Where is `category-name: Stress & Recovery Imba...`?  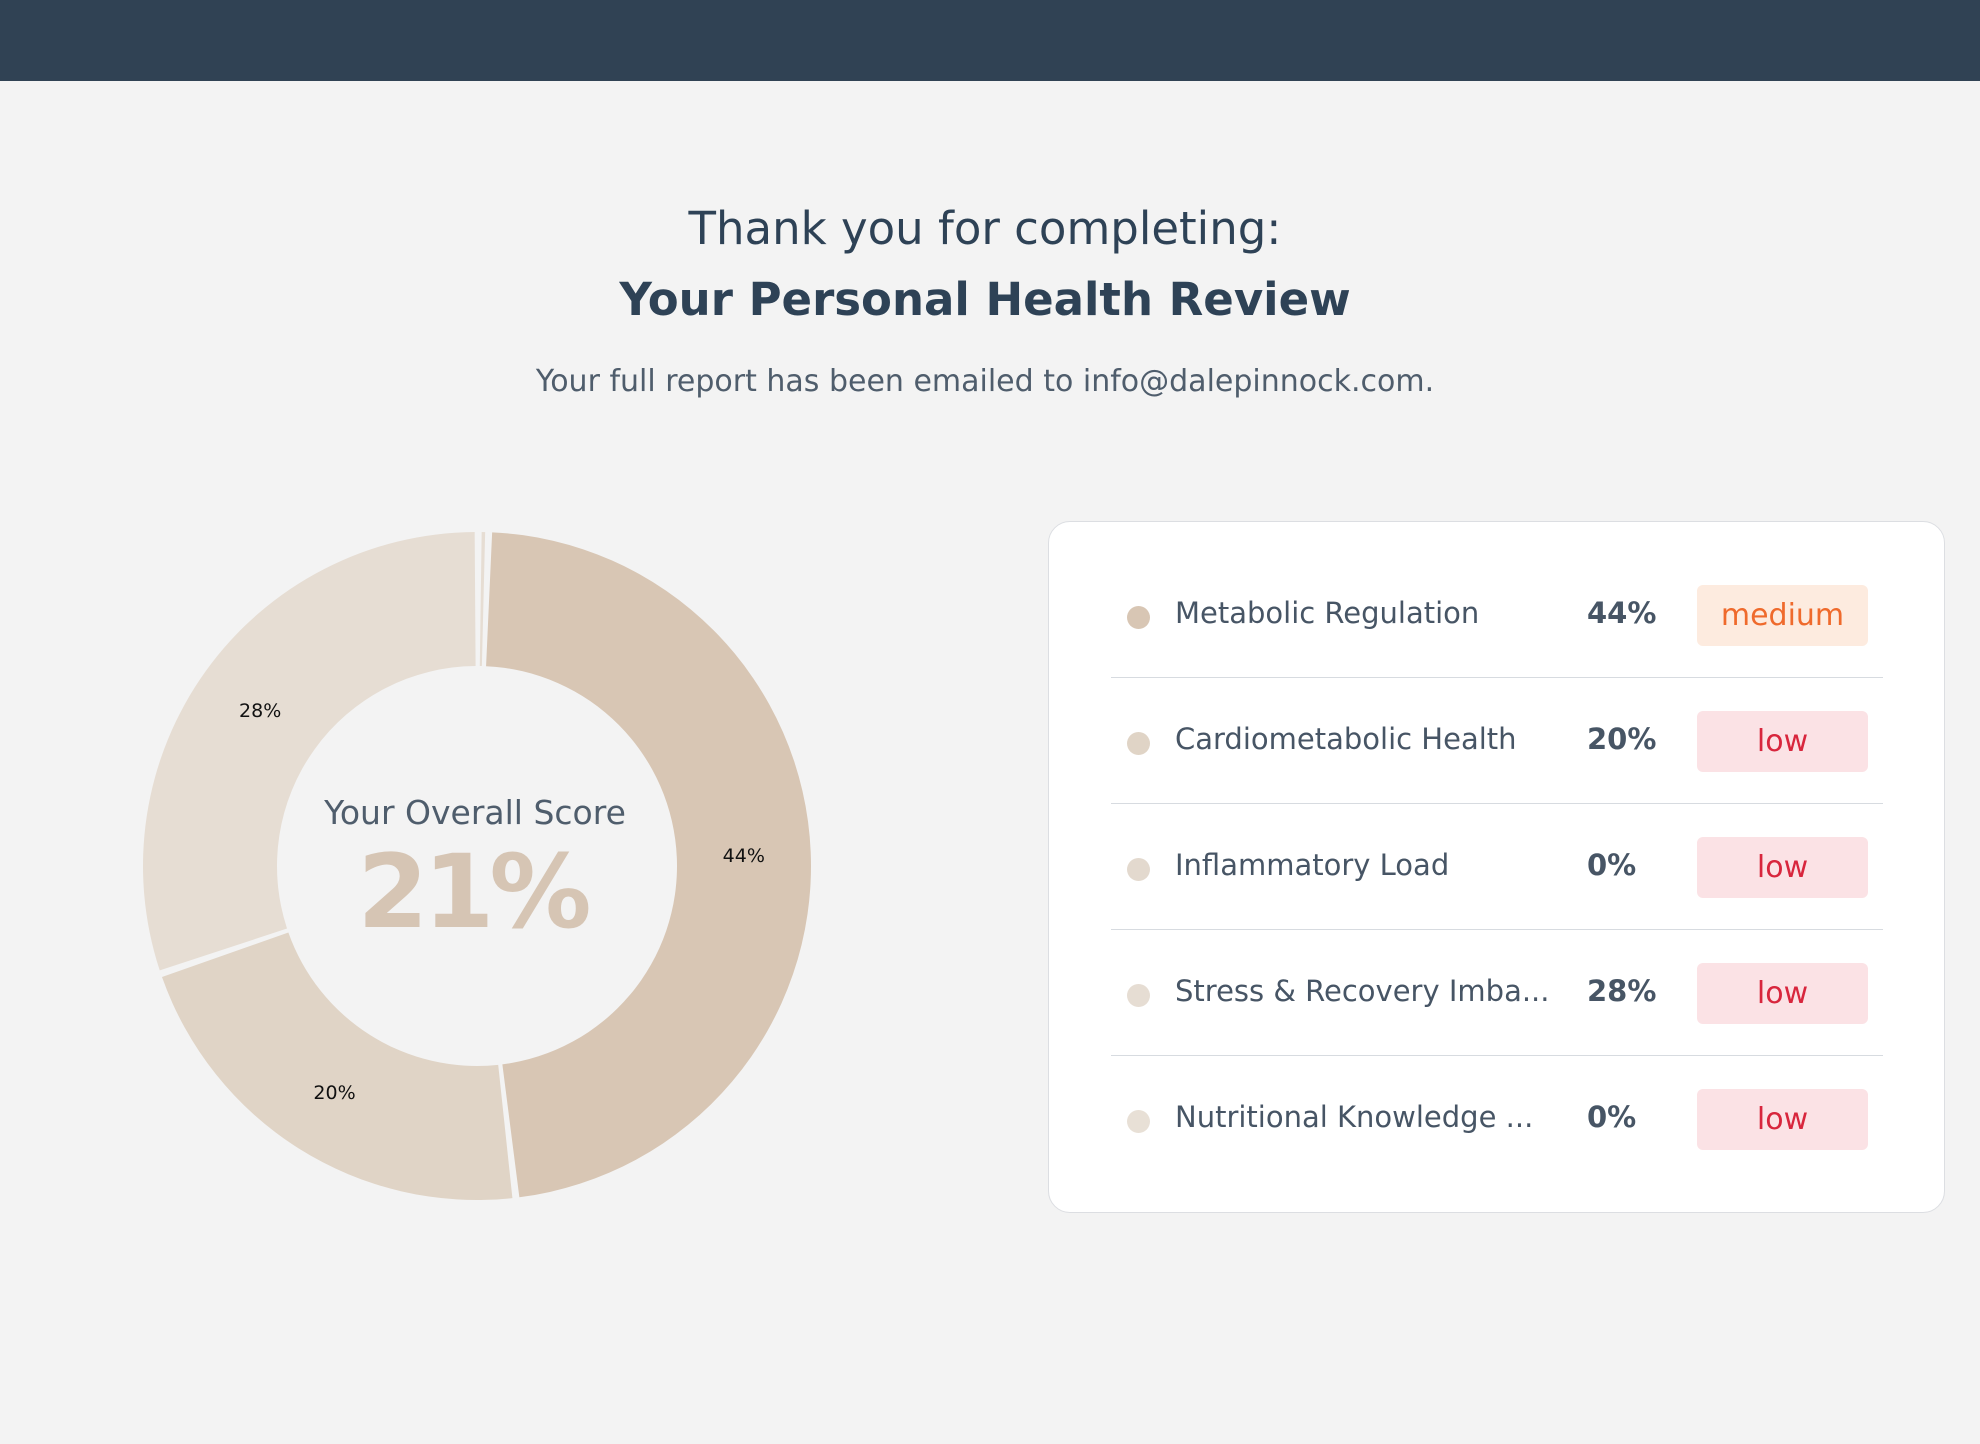
category-name: Stress & Recovery Imba... is located at coordinates (1362, 991).